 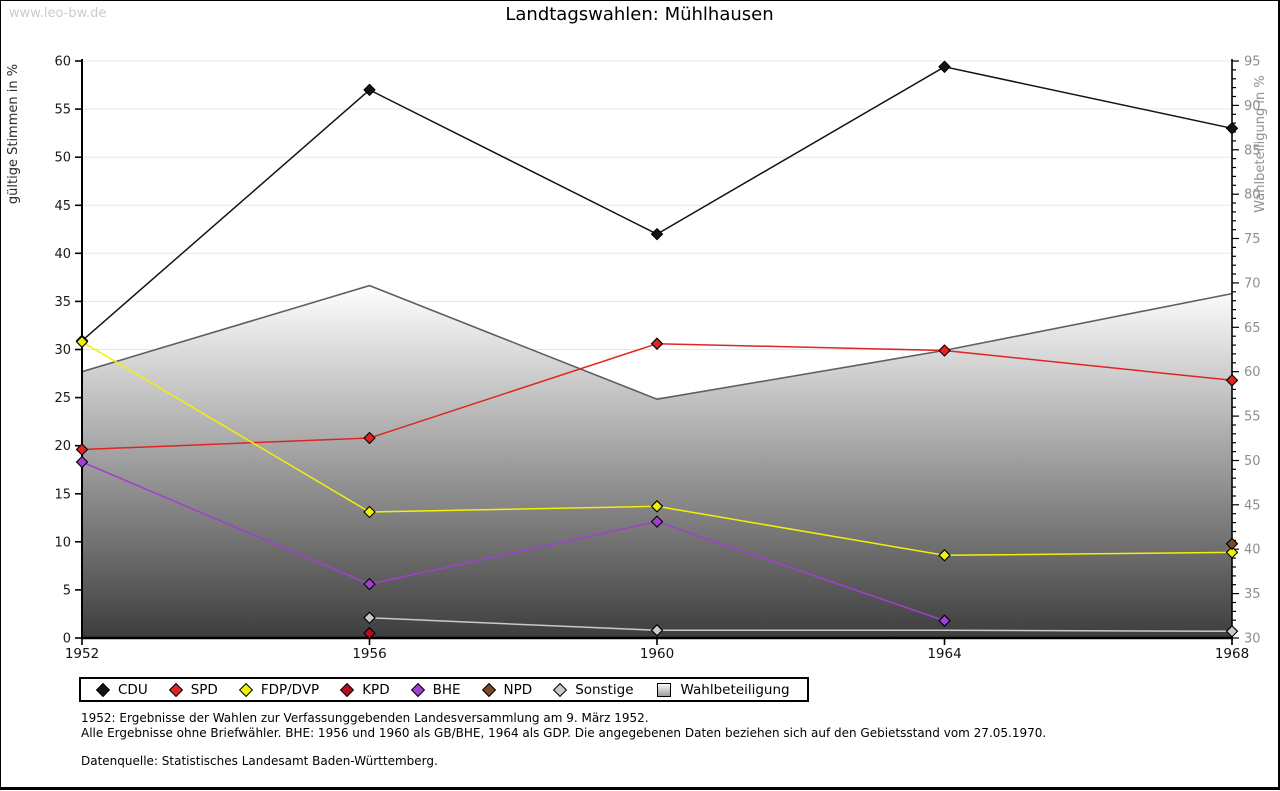 I want to click on legend-item-cdu: CDU, so click(x=121, y=689).